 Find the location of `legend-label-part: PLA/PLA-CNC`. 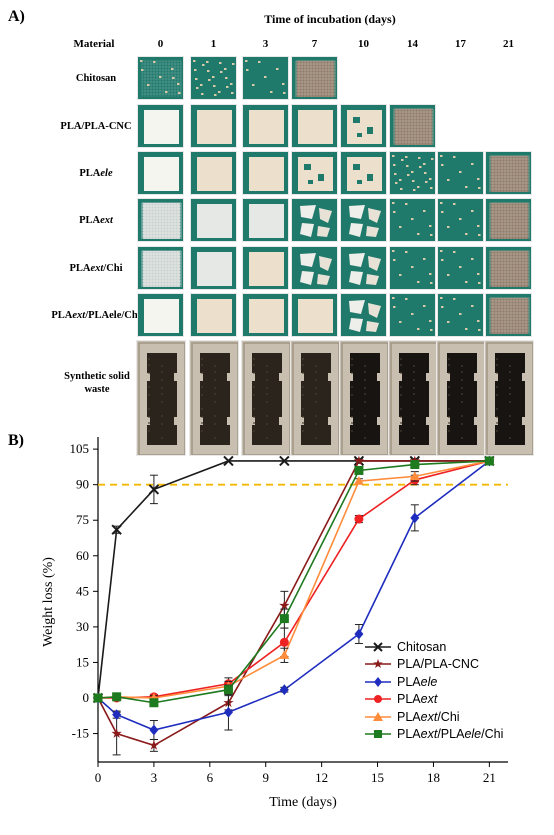

legend-label-part: PLA/PLA-CNC is located at coordinates (438, 664).